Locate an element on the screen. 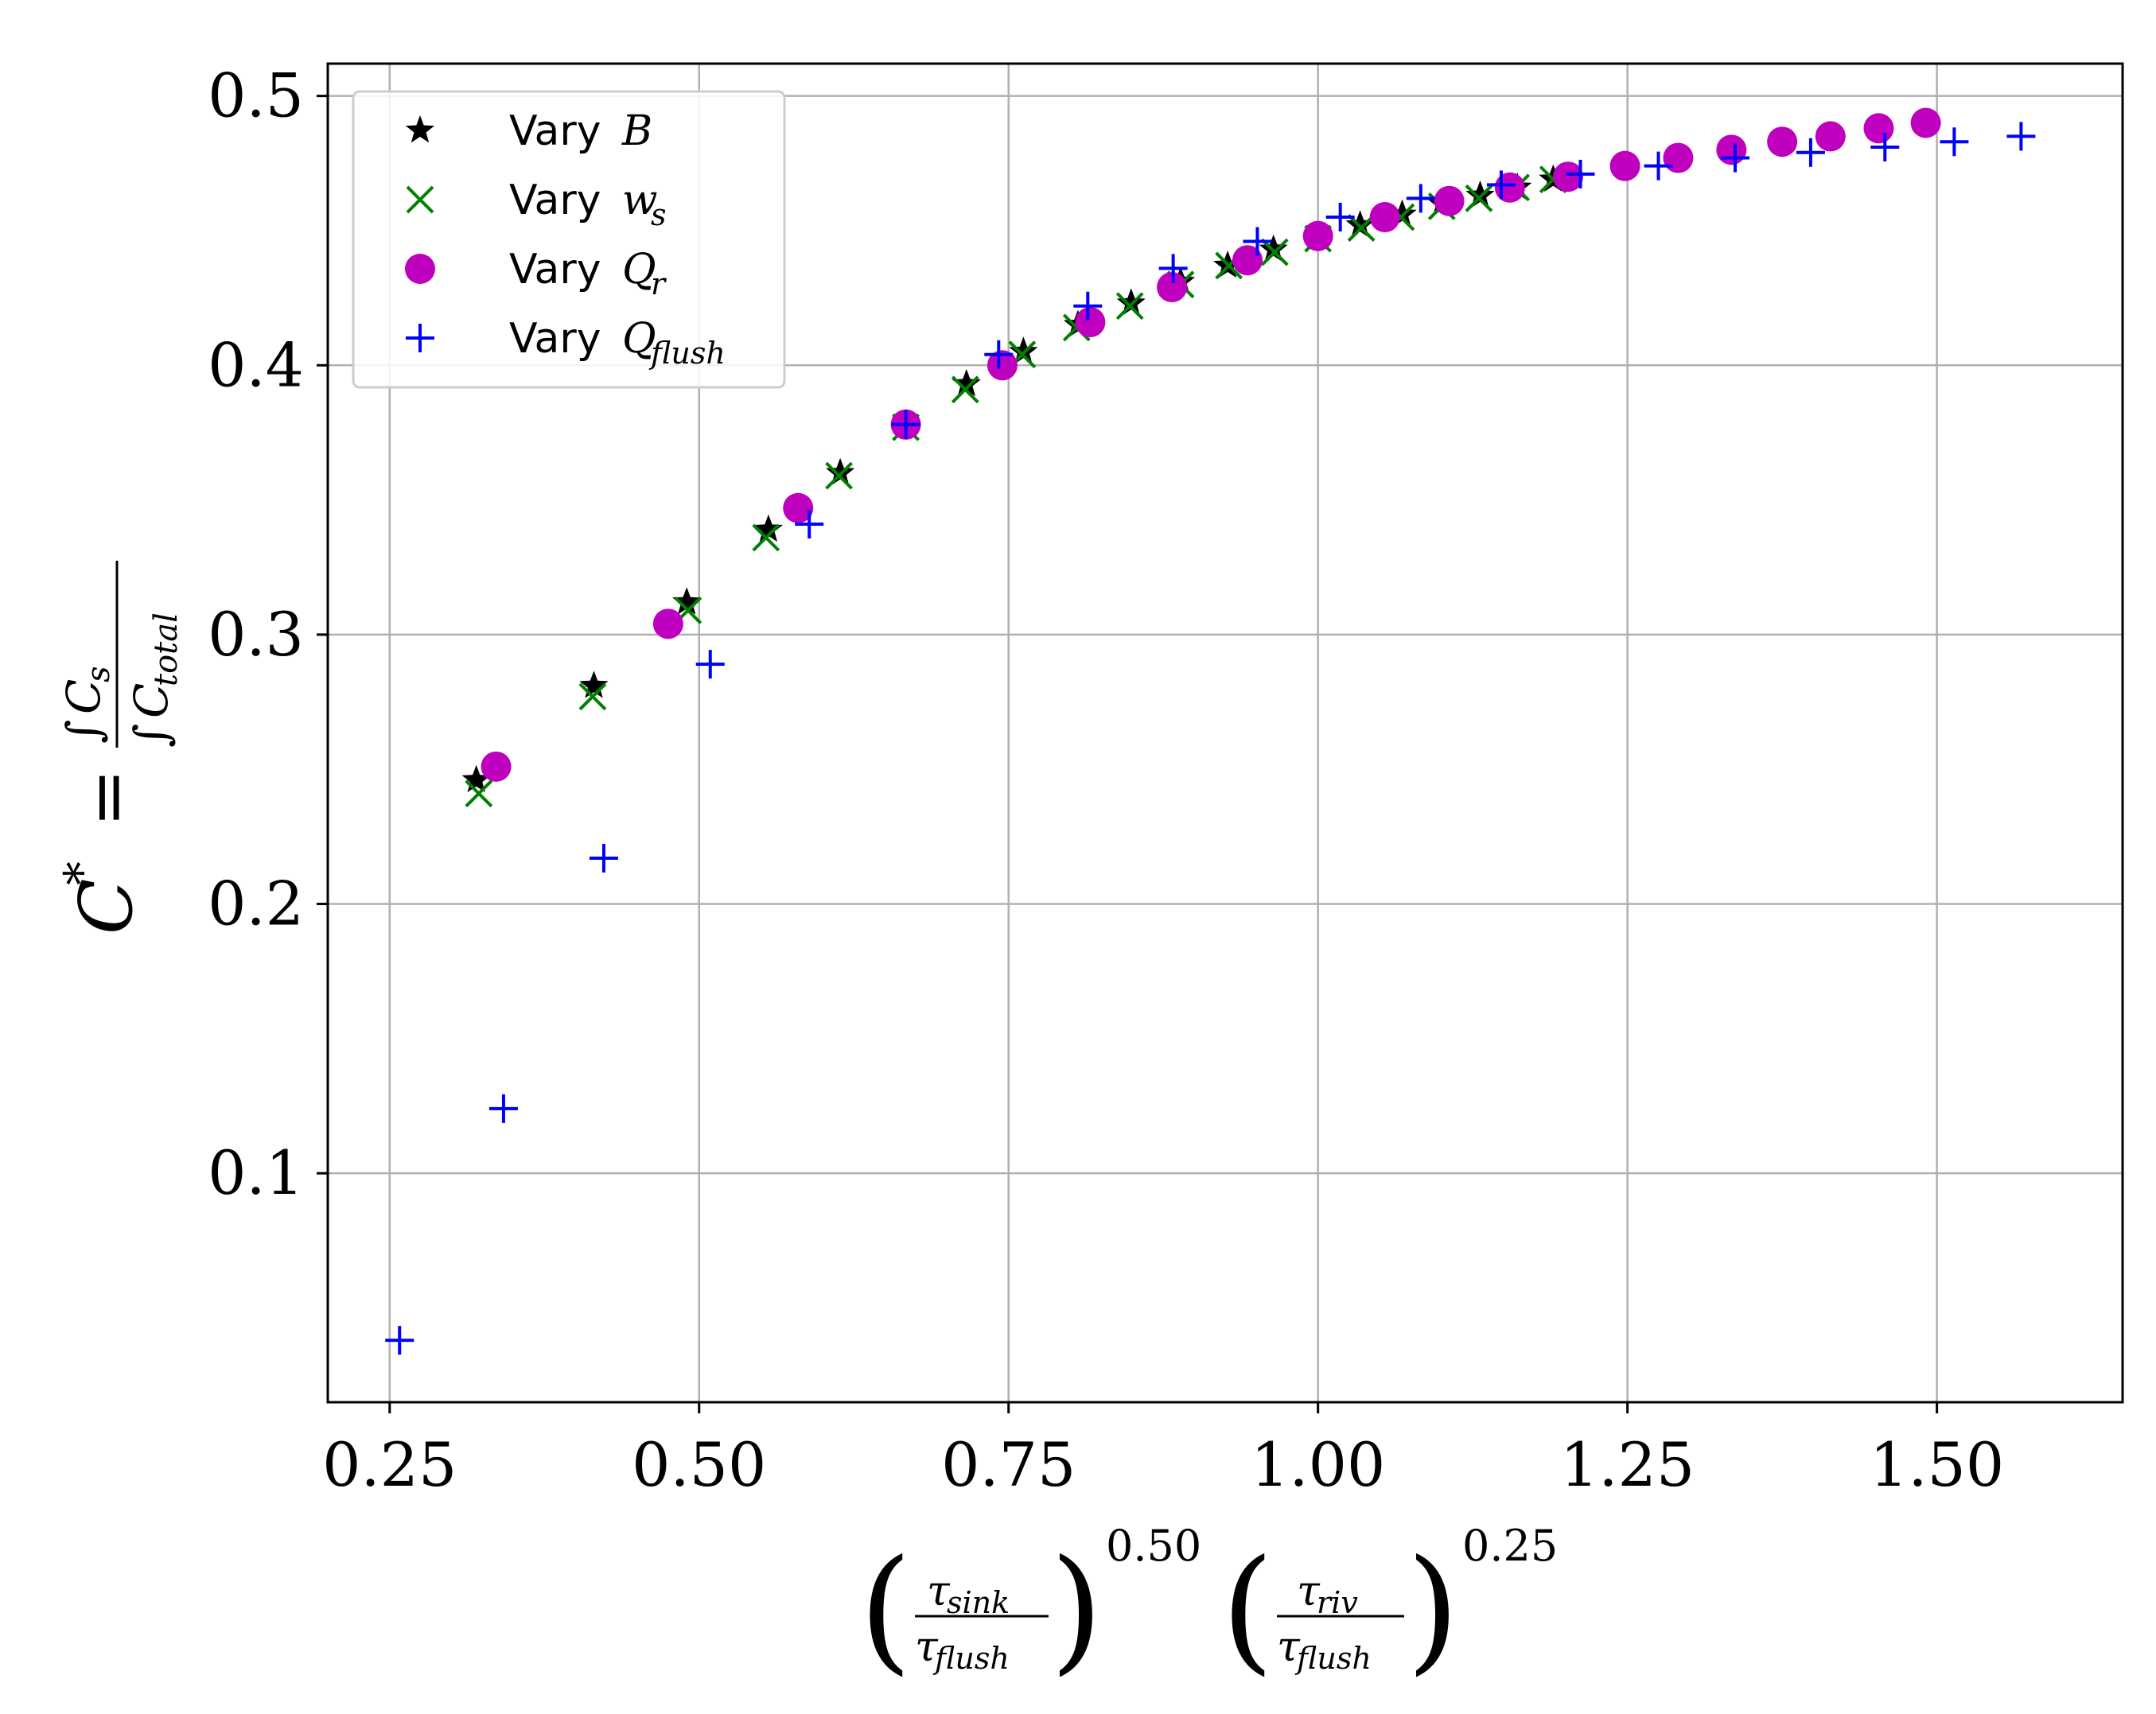 The width and height of the screenshot is (2156, 1714). y-label-den-sub: total is located at coordinates (166, 649).